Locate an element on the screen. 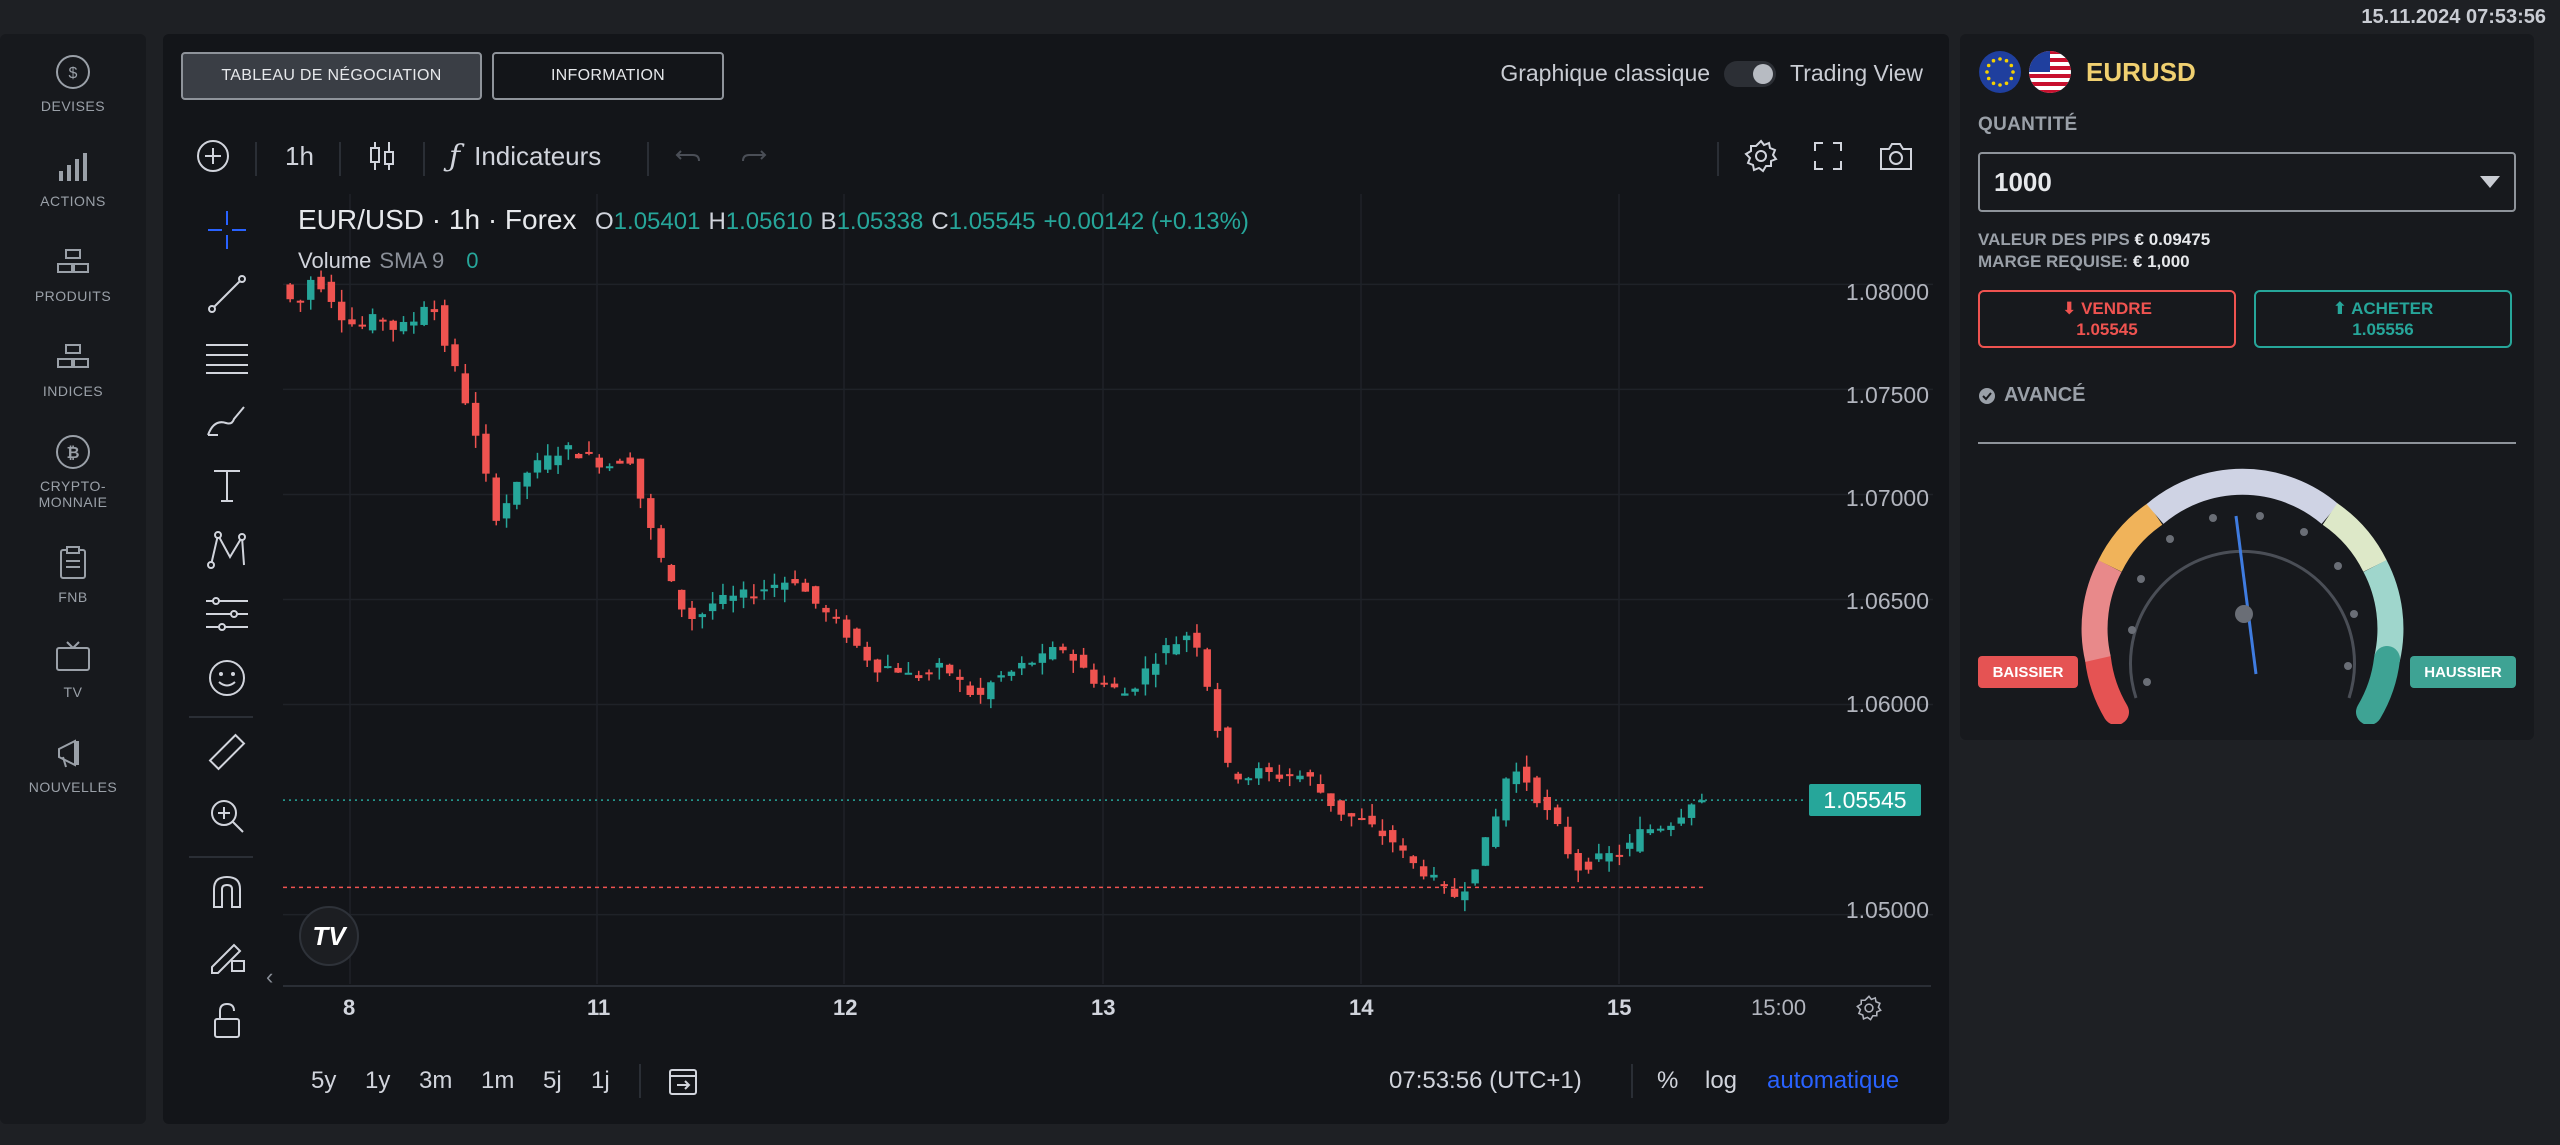  add-symbol-button is located at coordinates (213, 156).